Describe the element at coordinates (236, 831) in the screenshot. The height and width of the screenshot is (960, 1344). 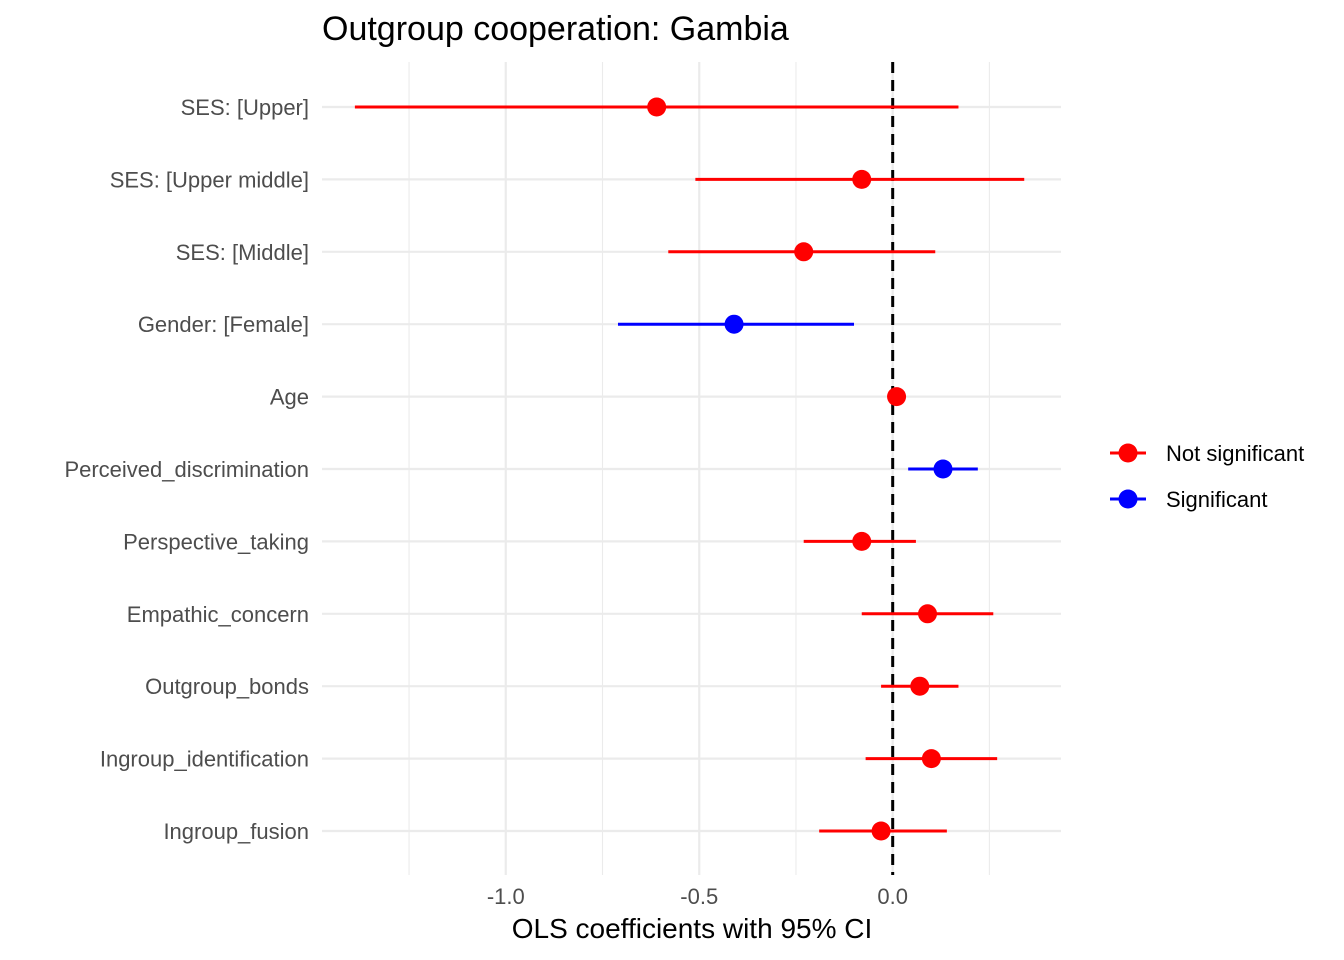
I see `y-tick-label: Ingroup_fusion` at that location.